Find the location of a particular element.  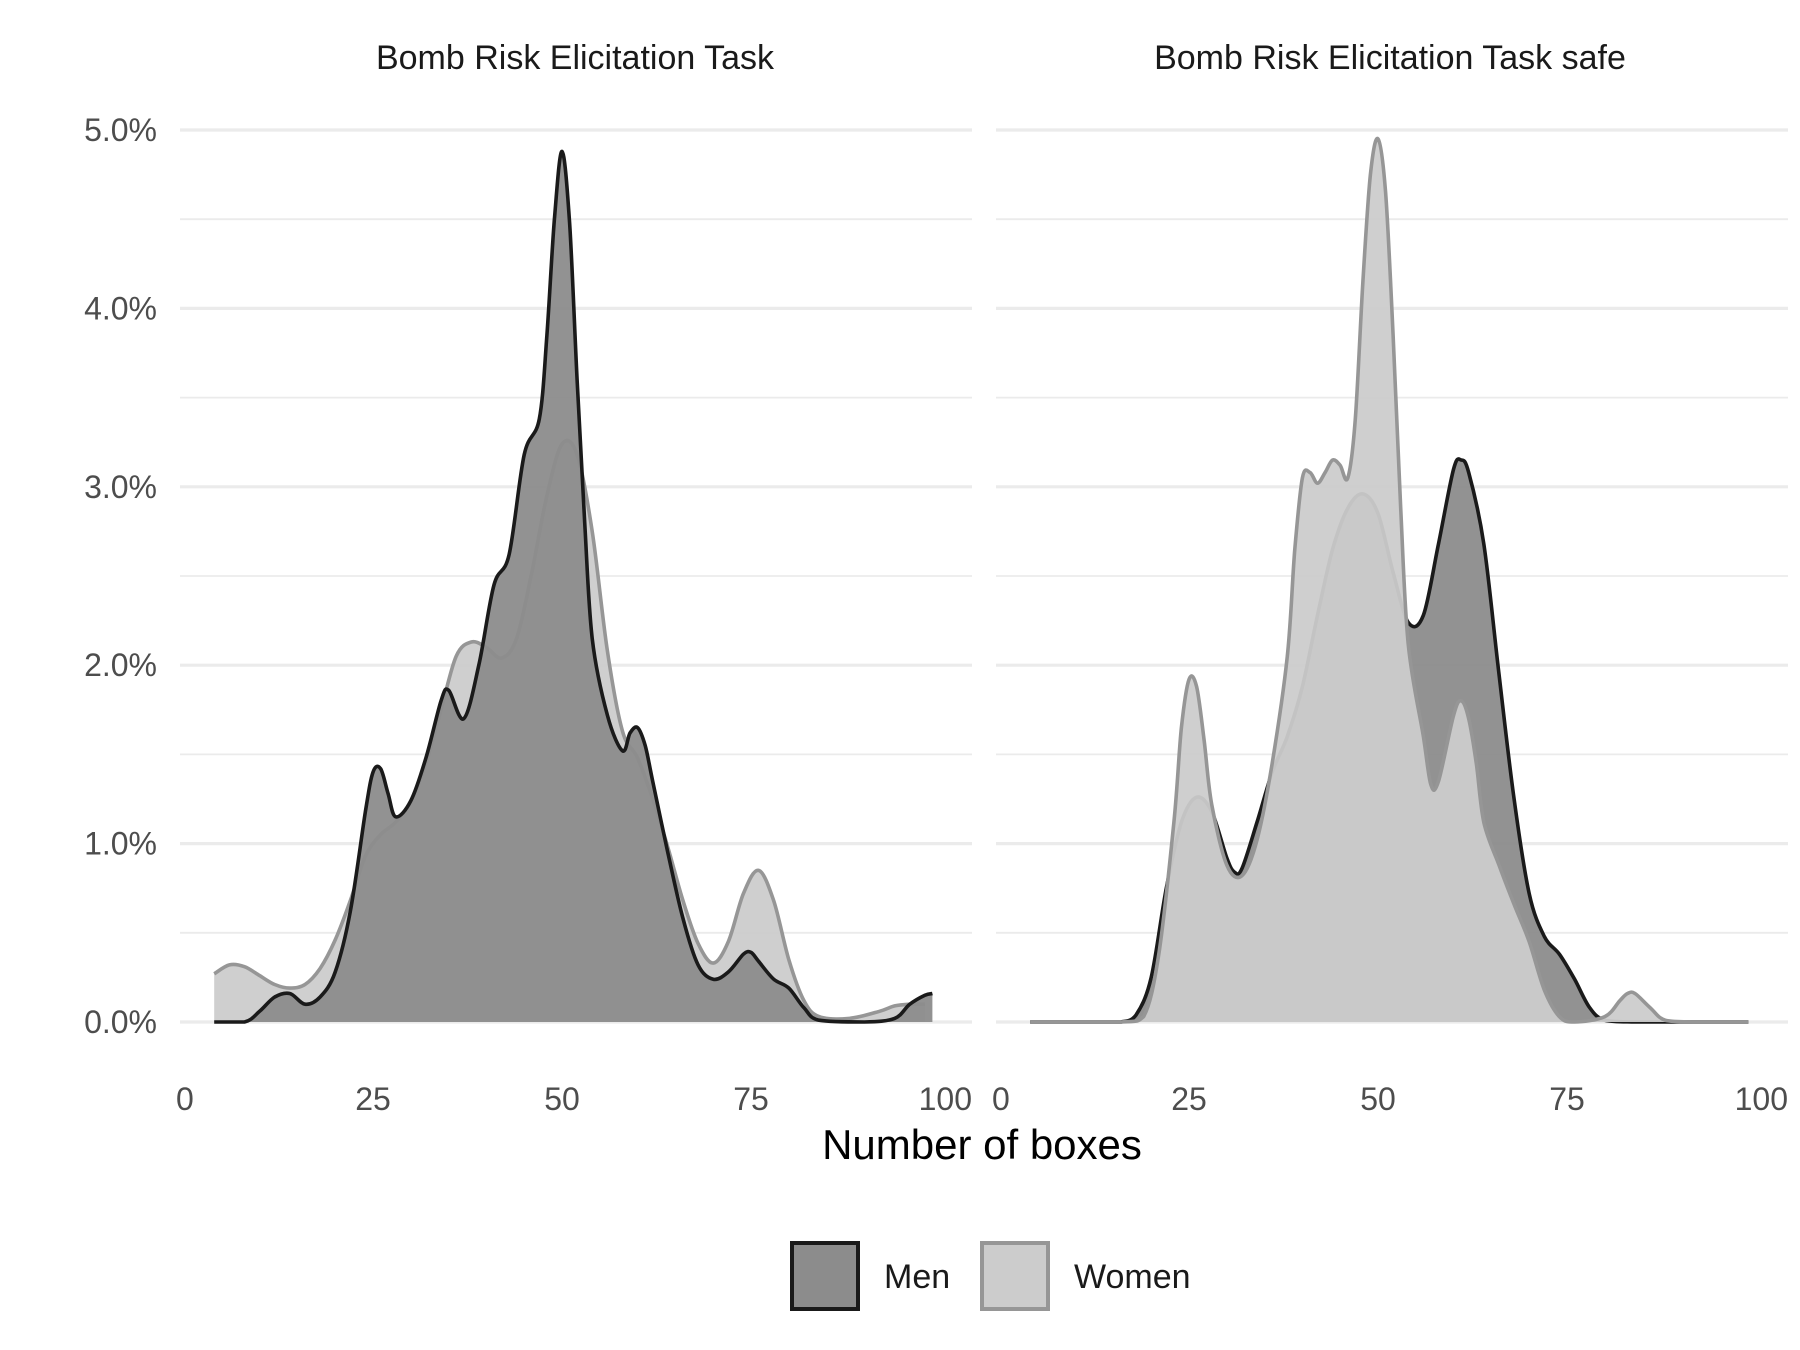

legend-key-men is located at coordinates (825, 1276).